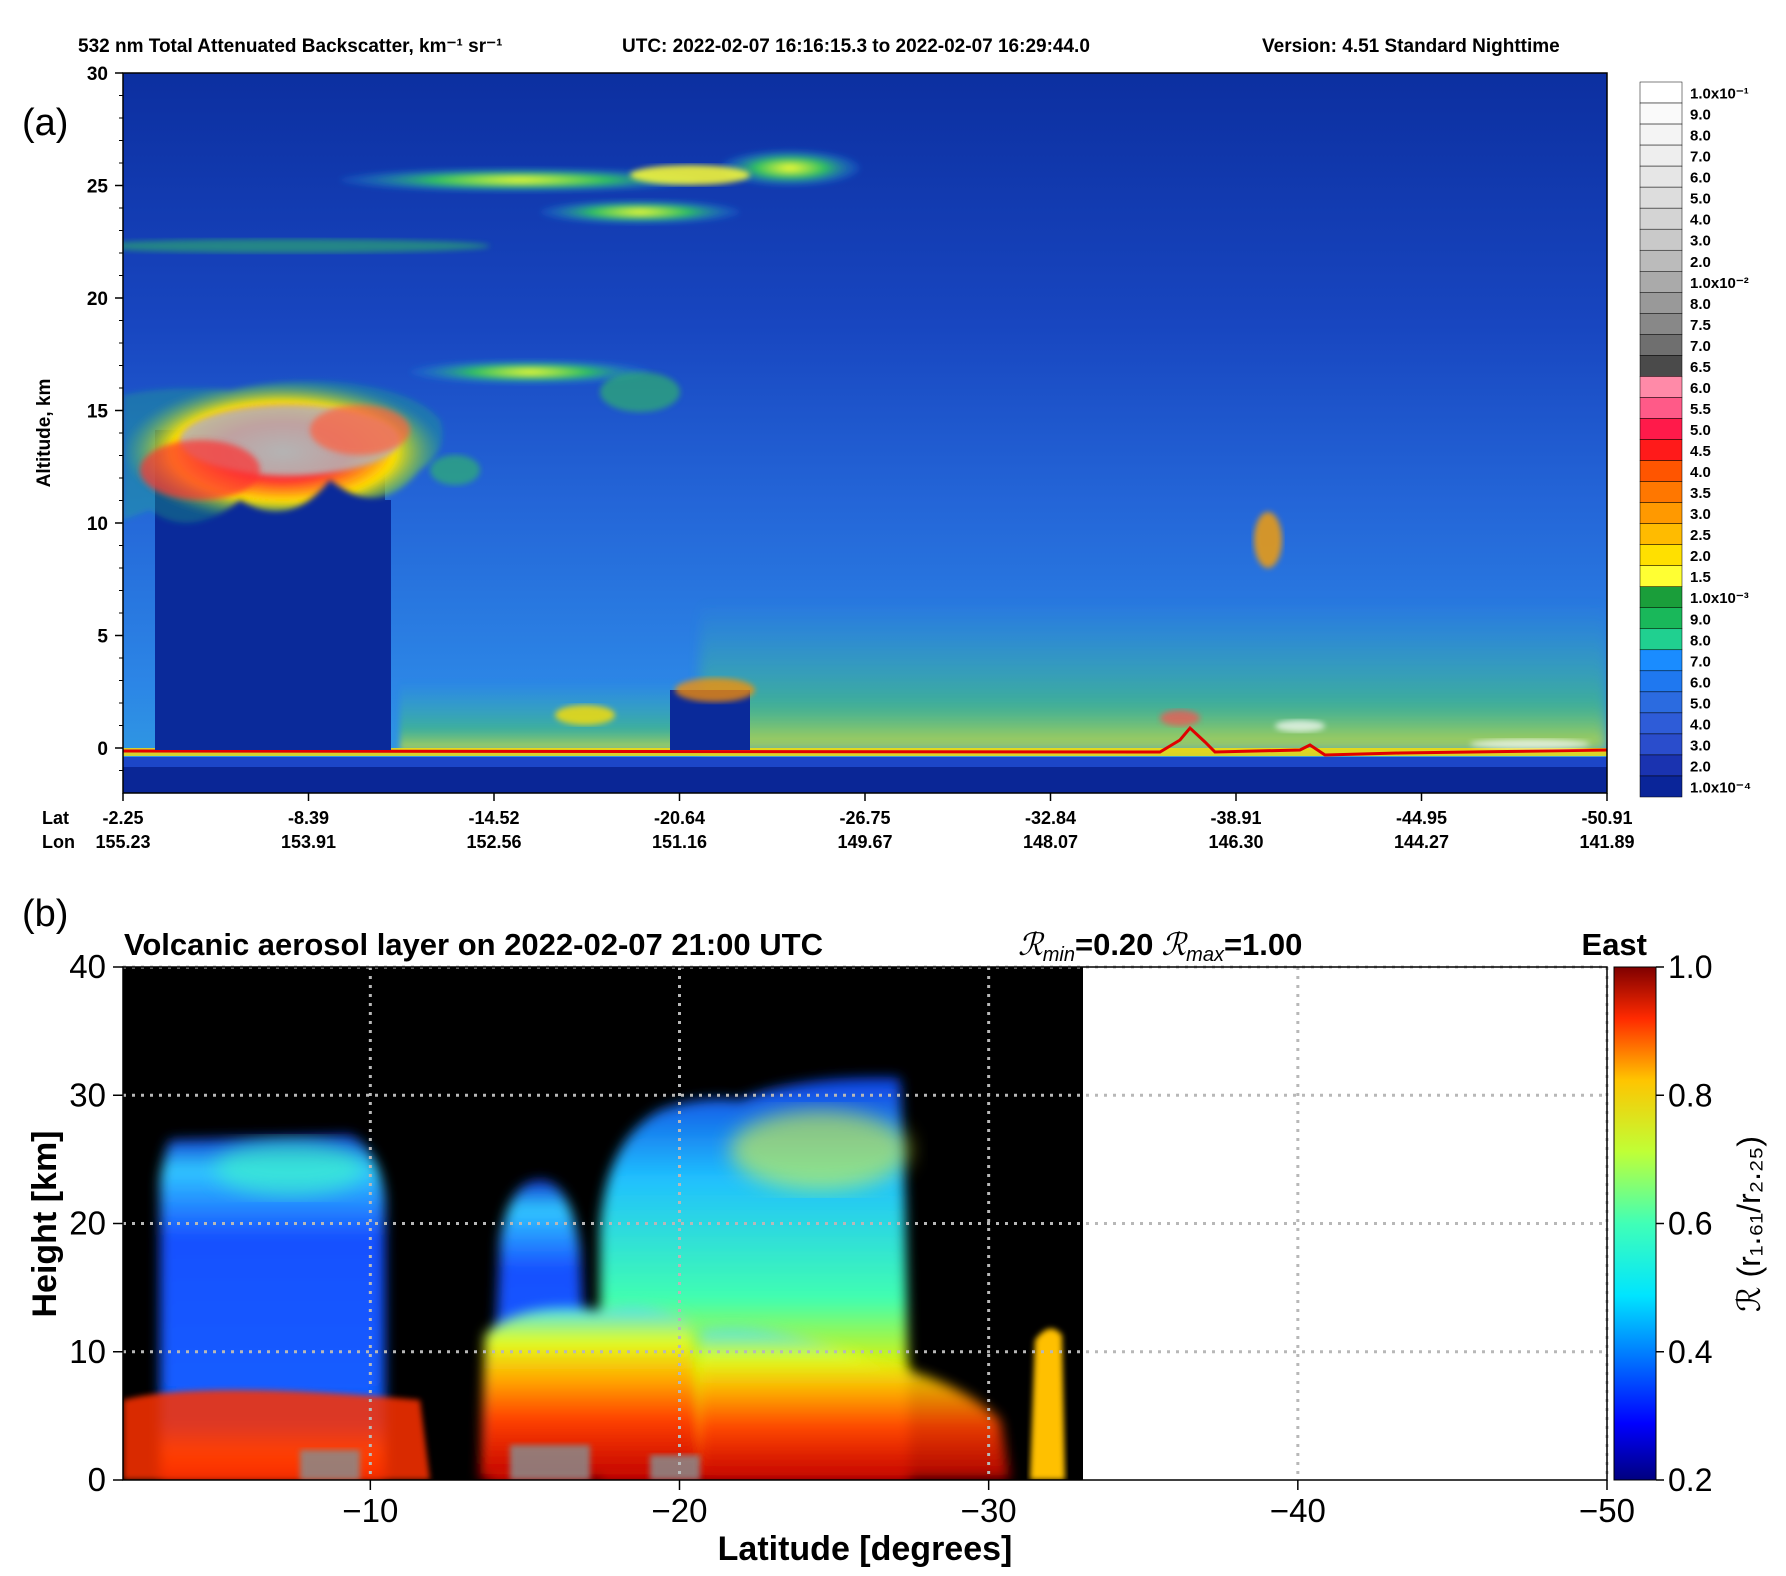 This screenshot has width=1786, height=1576. I want to click on panel-a-lon-tick-label: 144.27, so click(1421, 842).